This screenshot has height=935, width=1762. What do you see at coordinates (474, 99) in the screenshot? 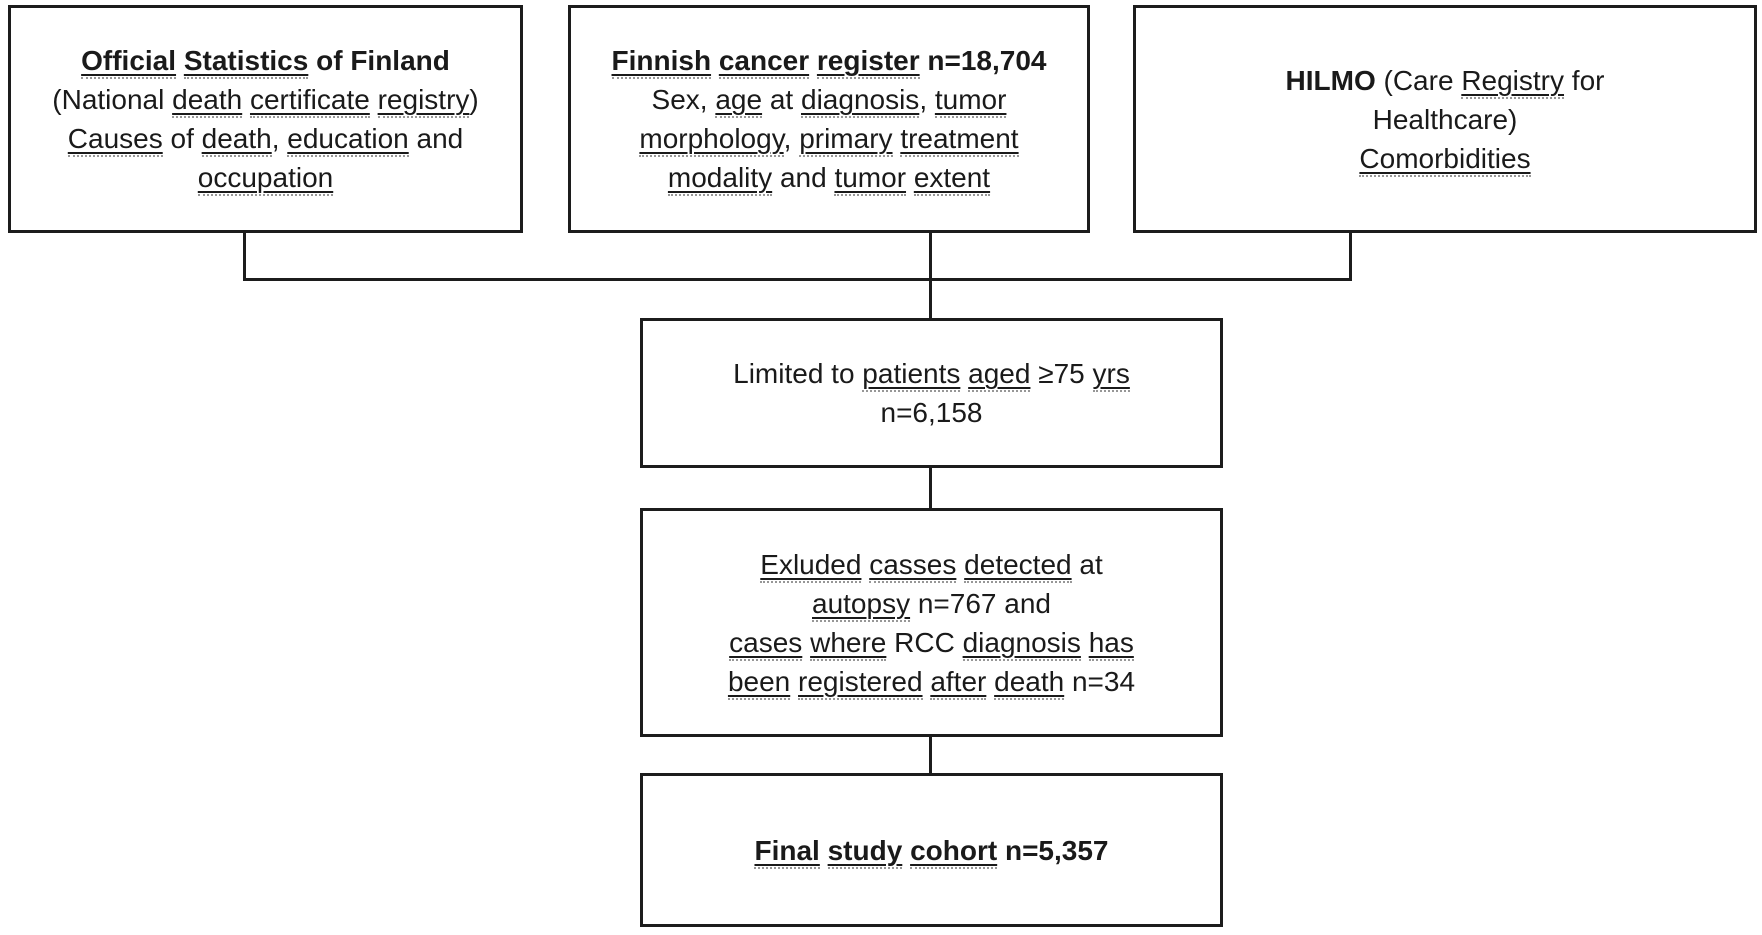
I see `text-segment: )` at bounding box center [474, 99].